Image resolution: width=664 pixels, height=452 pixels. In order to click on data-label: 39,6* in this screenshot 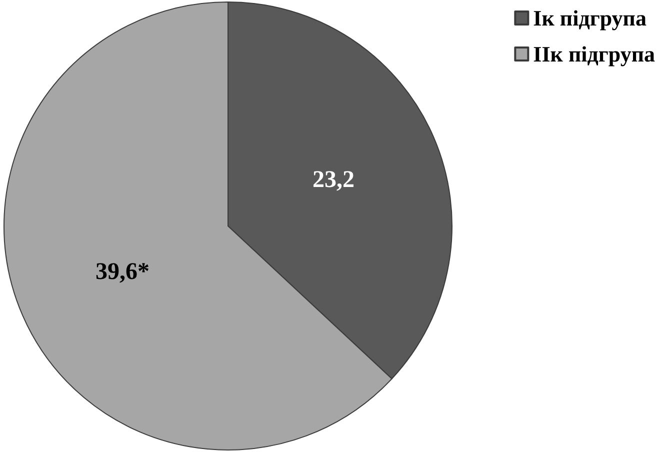, I will do `click(123, 271)`.